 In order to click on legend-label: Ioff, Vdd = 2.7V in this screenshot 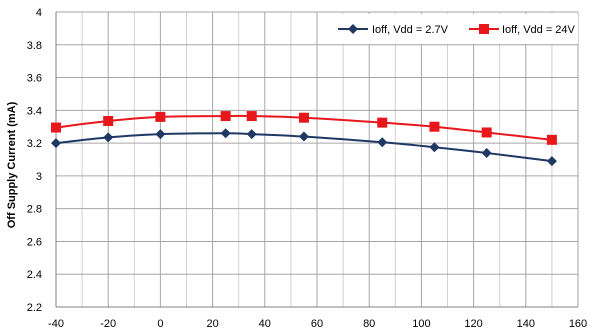, I will do `click(410, 30)`.